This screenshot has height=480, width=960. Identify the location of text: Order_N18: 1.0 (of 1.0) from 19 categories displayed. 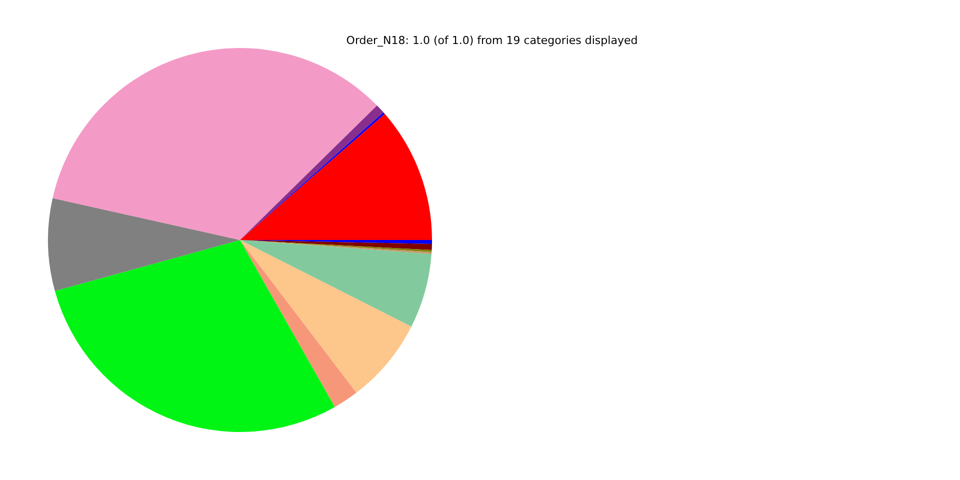
(492, 40).